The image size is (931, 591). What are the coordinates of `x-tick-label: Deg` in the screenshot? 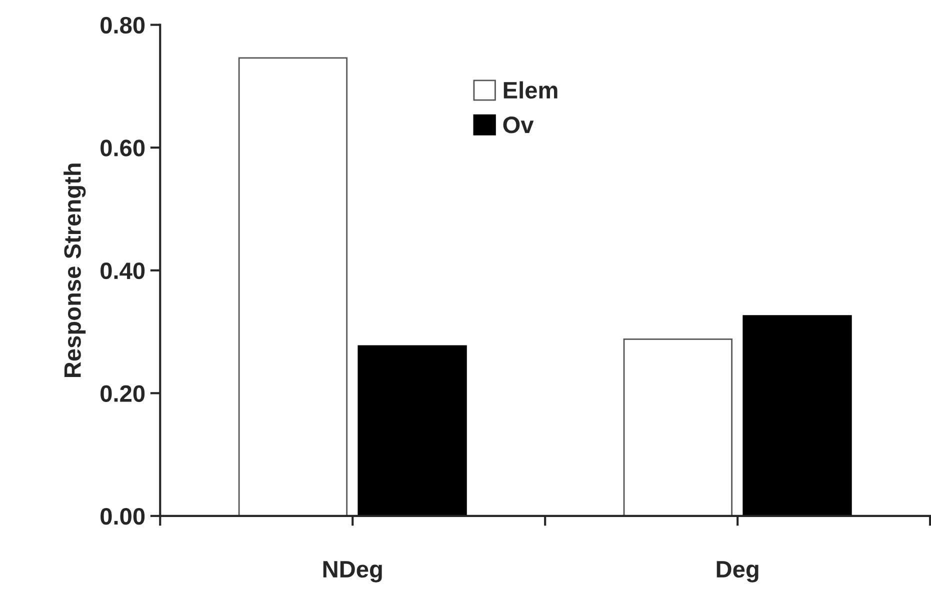 It's located at (737, 571).